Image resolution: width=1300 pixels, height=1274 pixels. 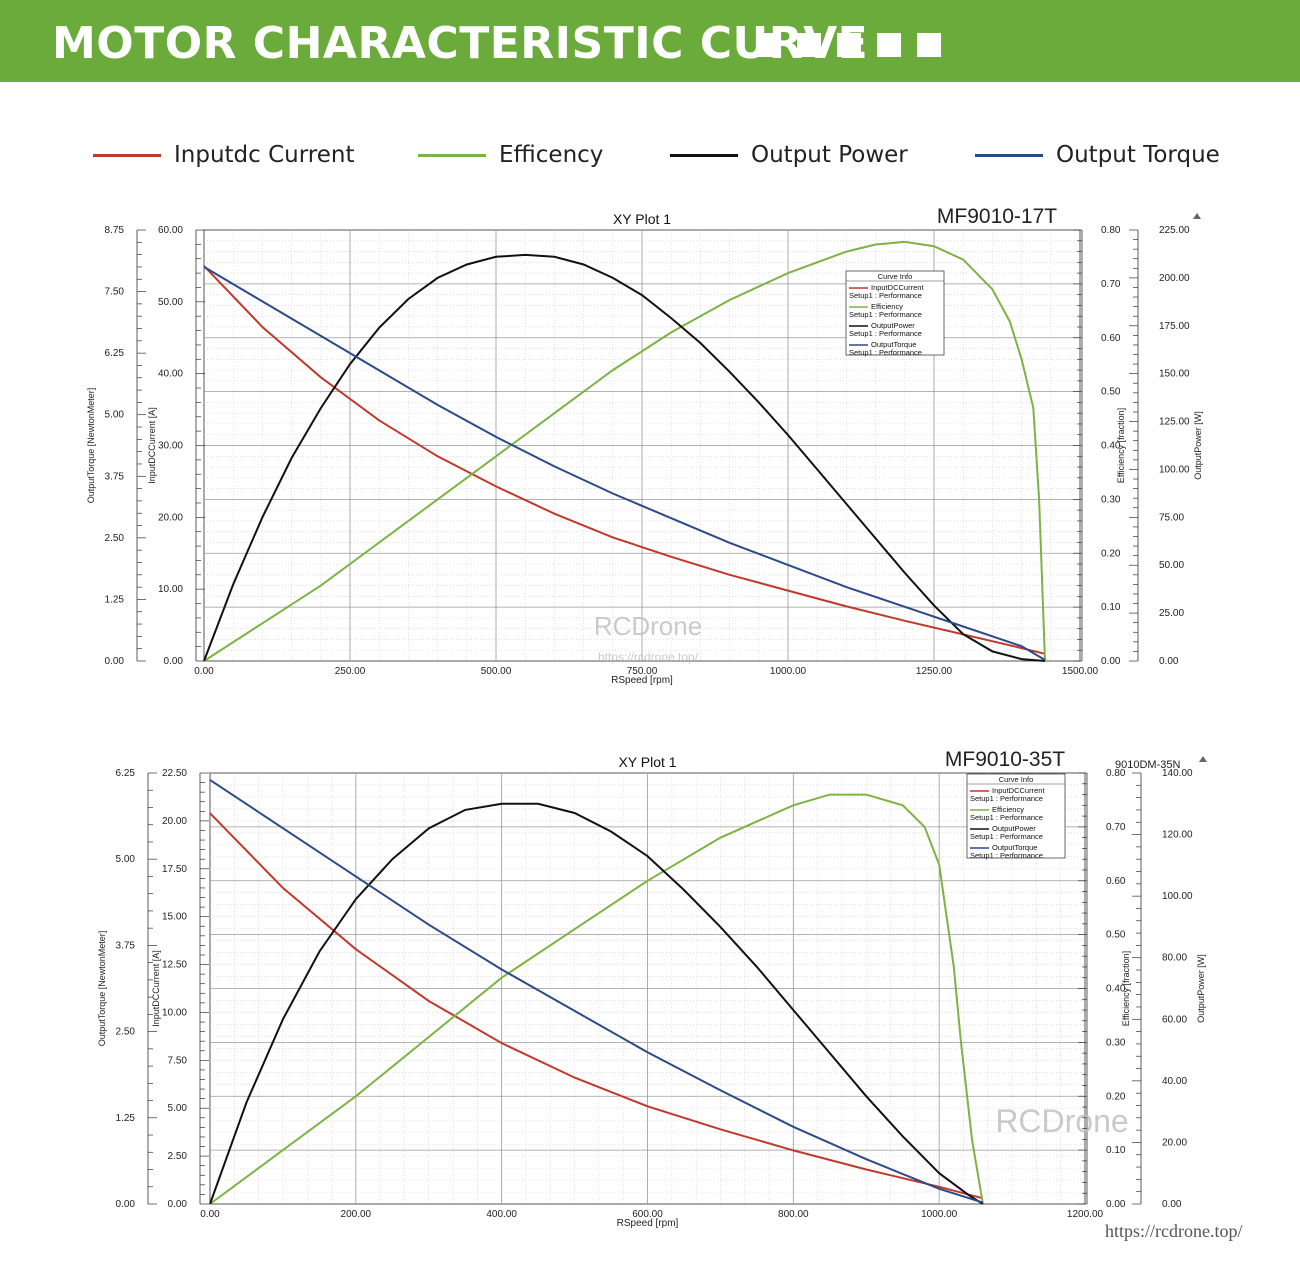 What do you see at coordinates (1174, 469) in the screenshot?
I see `power-tick-label: 100.00` at bounding box center [1174, 469].